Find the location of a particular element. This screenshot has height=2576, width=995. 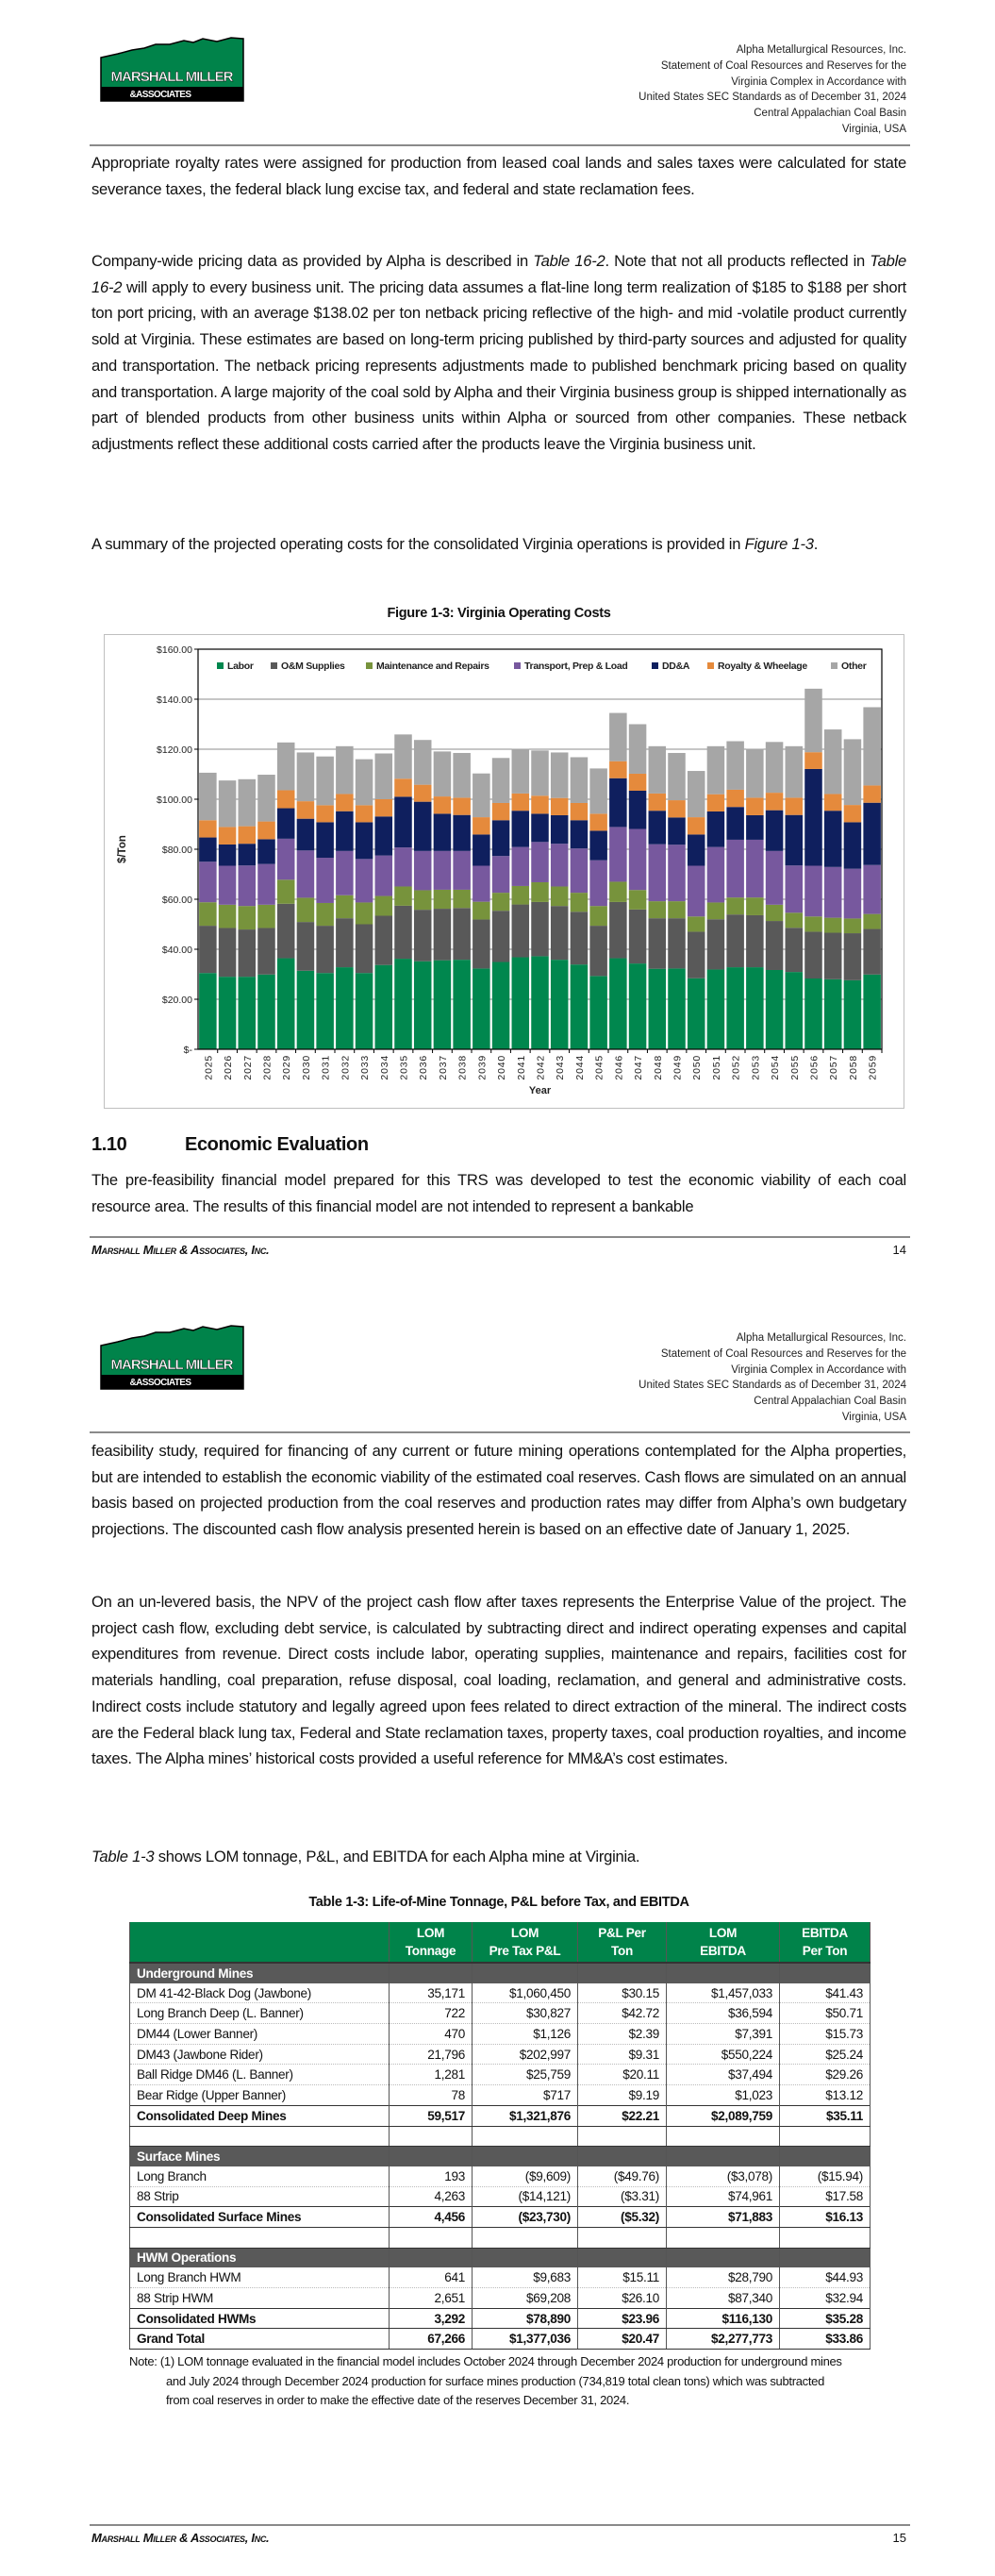

footer-company: Marshall Miller & Associates, Inc. is located at coordinates (180, 2538).